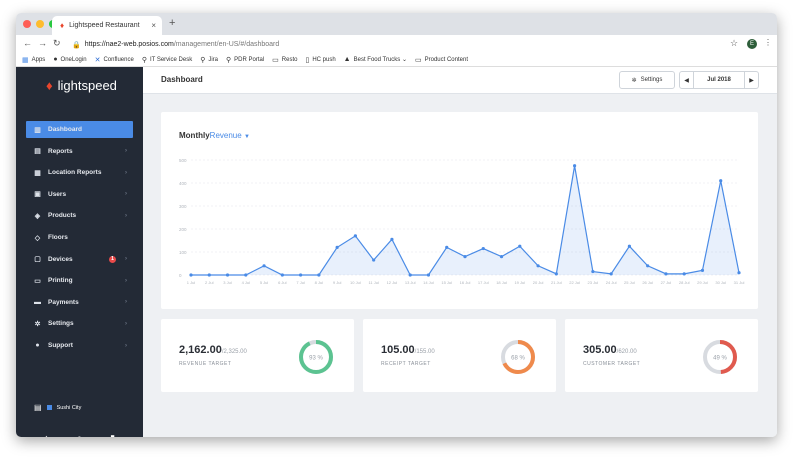 The height and width of the screenshot is (457, 793). What do you see at coordinates (666, 282) in the screenshot?
I see `x-tick-label: 27 Jul` at bounding box center [666, 282].